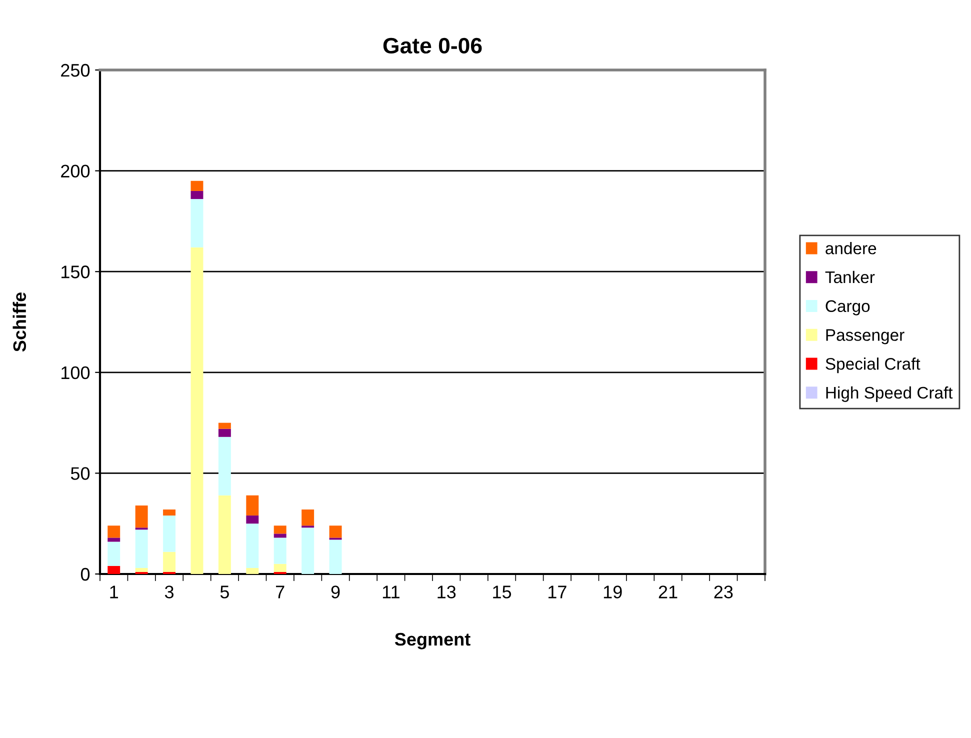 Image resolution: width=971 pixels, height=738 pixels. I want to click on x-tick-label: 15, so click(502, 592).